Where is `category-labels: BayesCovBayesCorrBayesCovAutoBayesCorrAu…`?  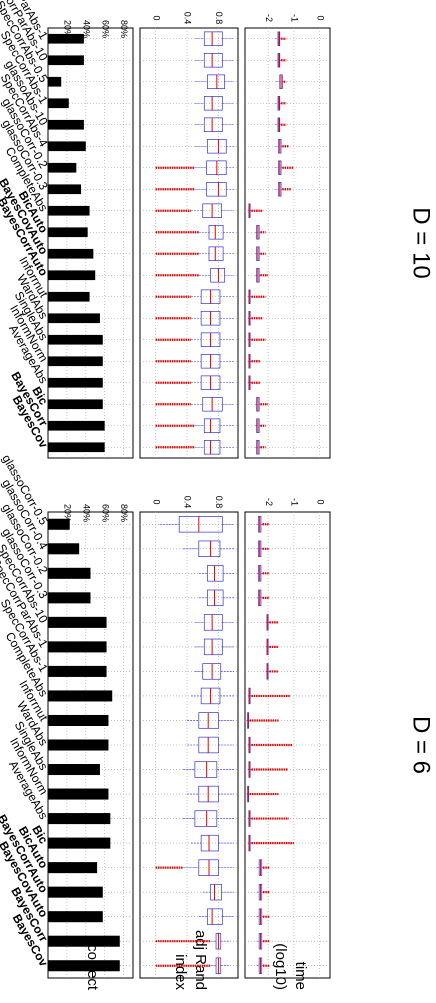 category-labels: BayesCovBayesCorrBayesCovAutoBayesCorrAu… is located at coordinates (25, 710).